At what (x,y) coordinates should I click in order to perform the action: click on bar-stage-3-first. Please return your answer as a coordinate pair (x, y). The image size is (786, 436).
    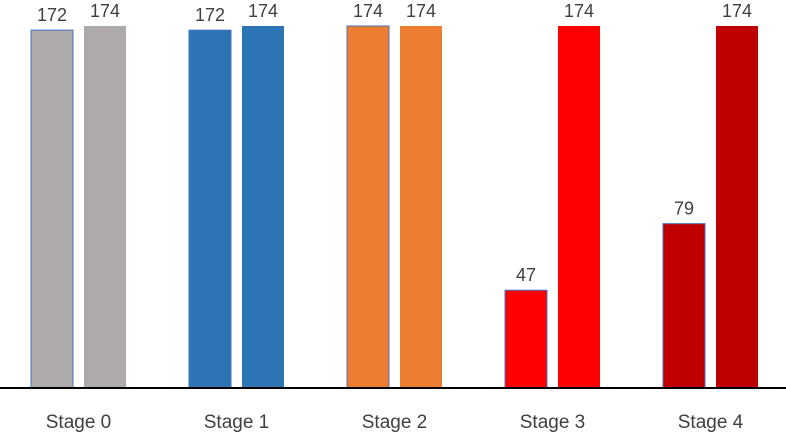
    Looking at the image, I should click on (526, 339).